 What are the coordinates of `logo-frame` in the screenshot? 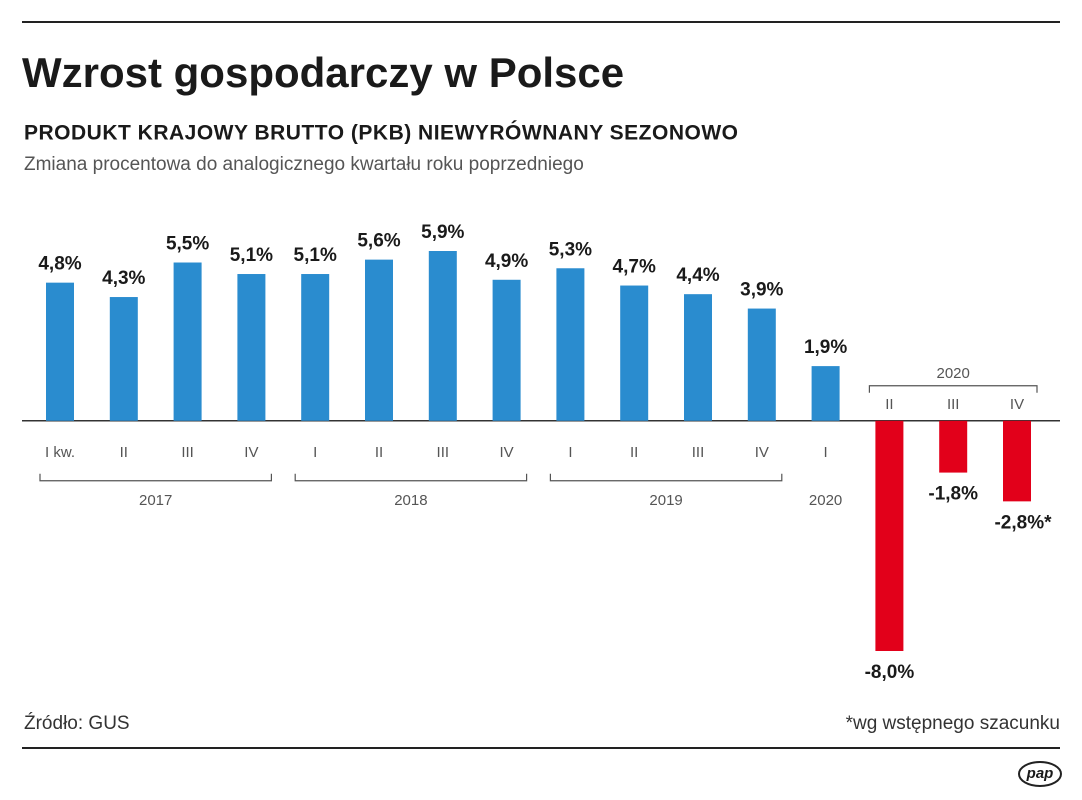 It's located at (1040, 774).